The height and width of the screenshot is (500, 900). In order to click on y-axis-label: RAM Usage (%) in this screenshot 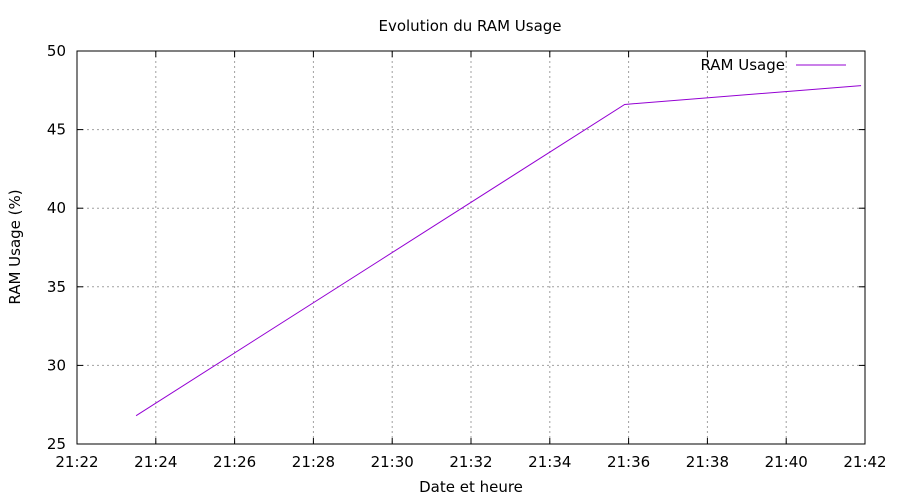, I will do `click(15, 246)`.